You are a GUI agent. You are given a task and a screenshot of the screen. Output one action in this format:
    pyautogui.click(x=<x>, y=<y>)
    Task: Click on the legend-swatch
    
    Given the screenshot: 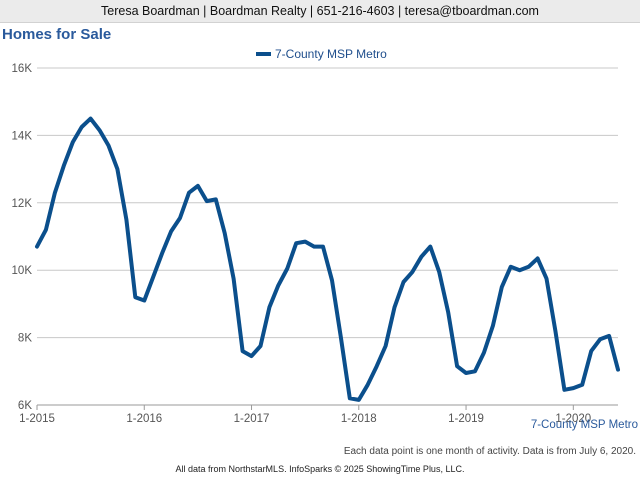 What is the action you would take?
    pyautogui.click(x=263, y=54)
    